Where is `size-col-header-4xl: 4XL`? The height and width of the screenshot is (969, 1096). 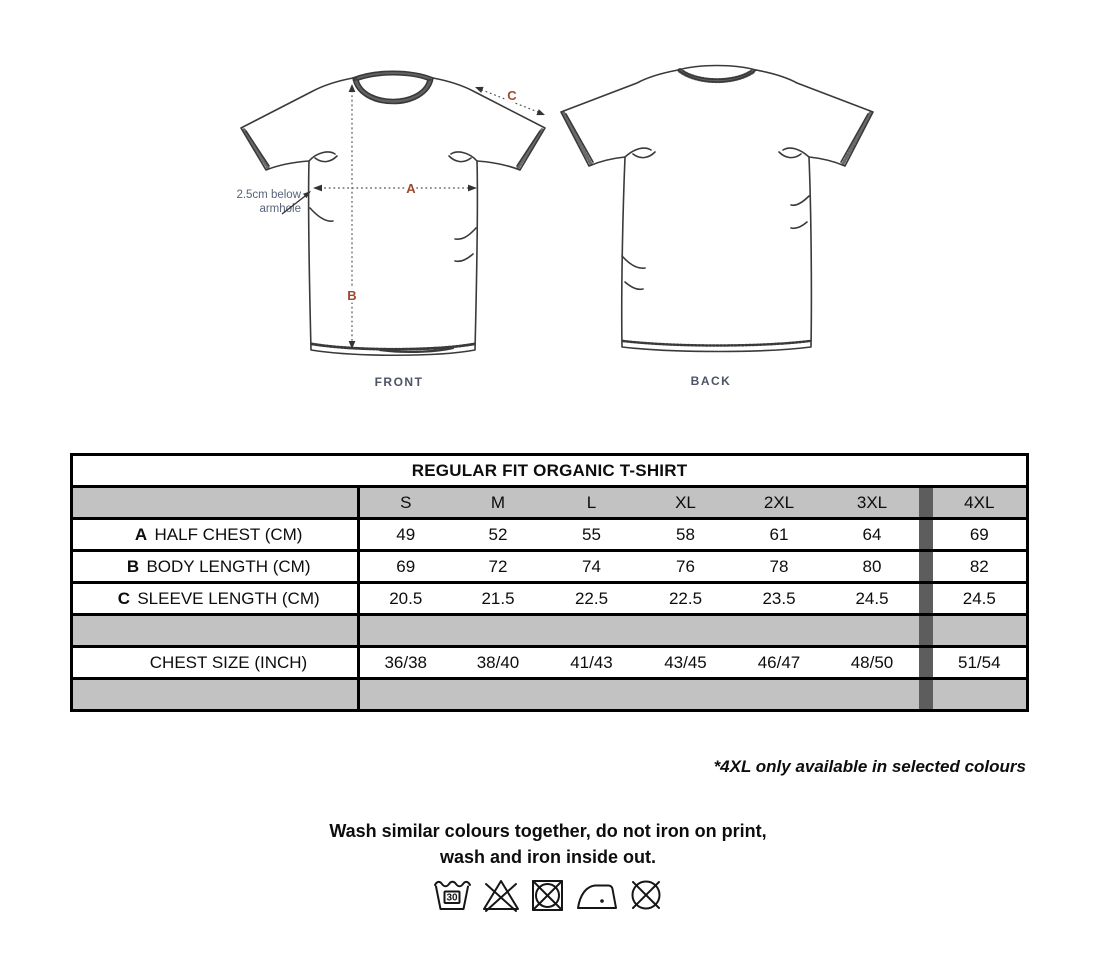 size-col-header-4xl: 4XL is located at coordinates (980, 502).